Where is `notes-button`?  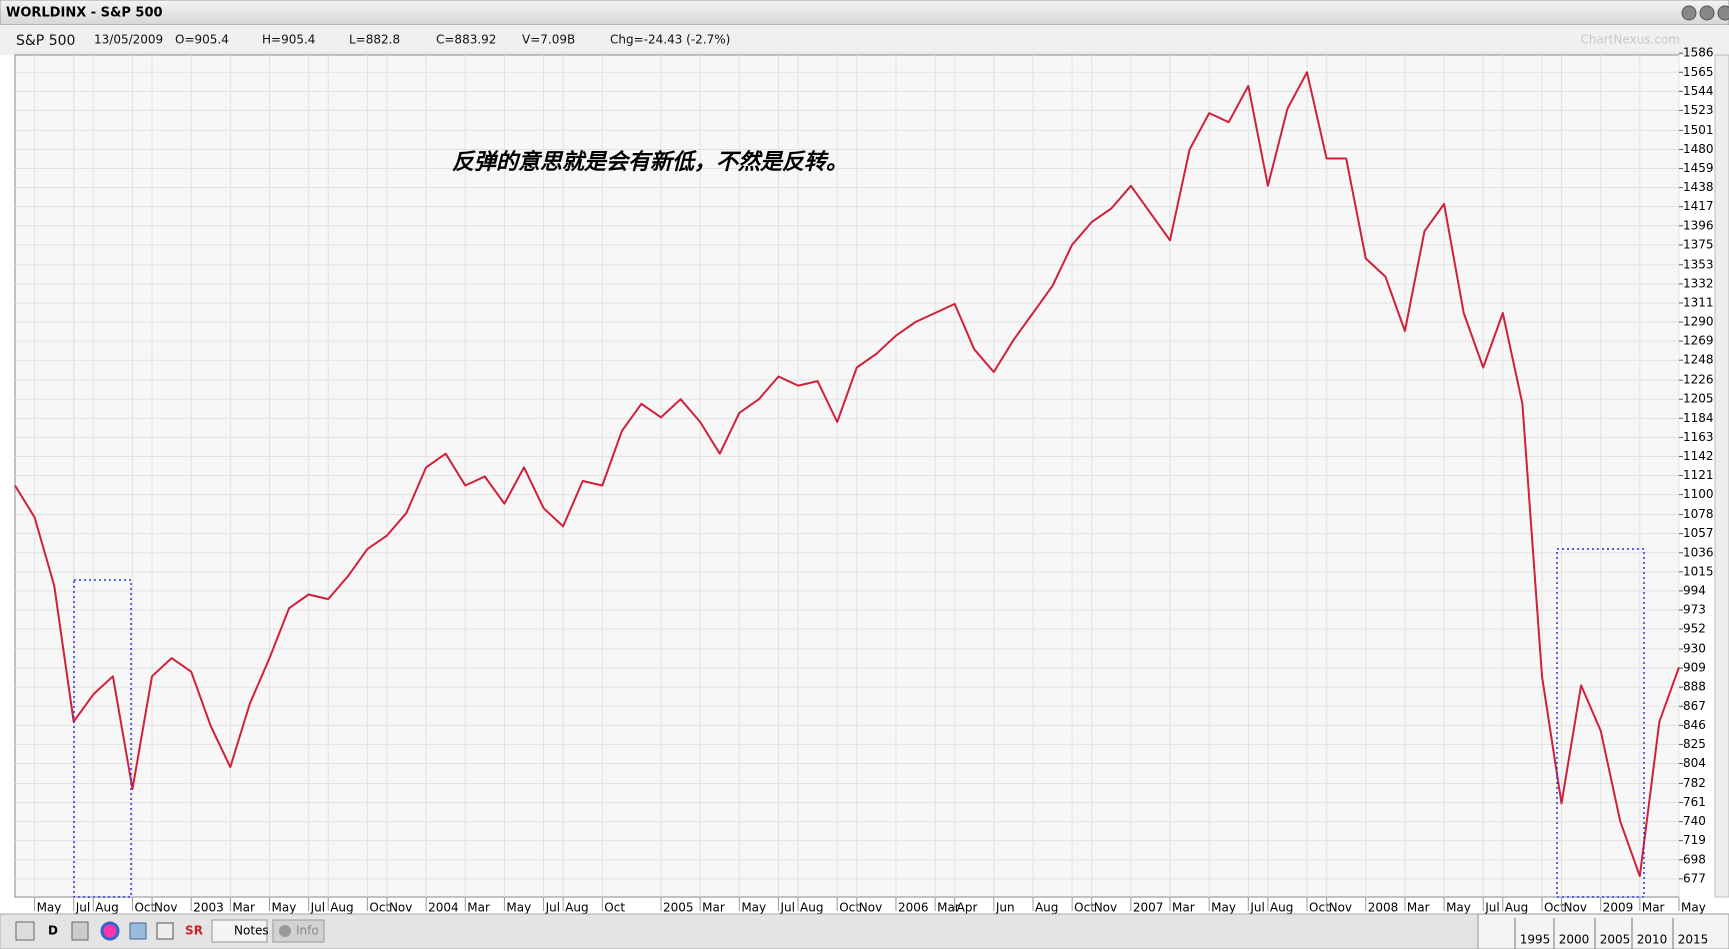 notes-button is located at coordinates (239, 931).